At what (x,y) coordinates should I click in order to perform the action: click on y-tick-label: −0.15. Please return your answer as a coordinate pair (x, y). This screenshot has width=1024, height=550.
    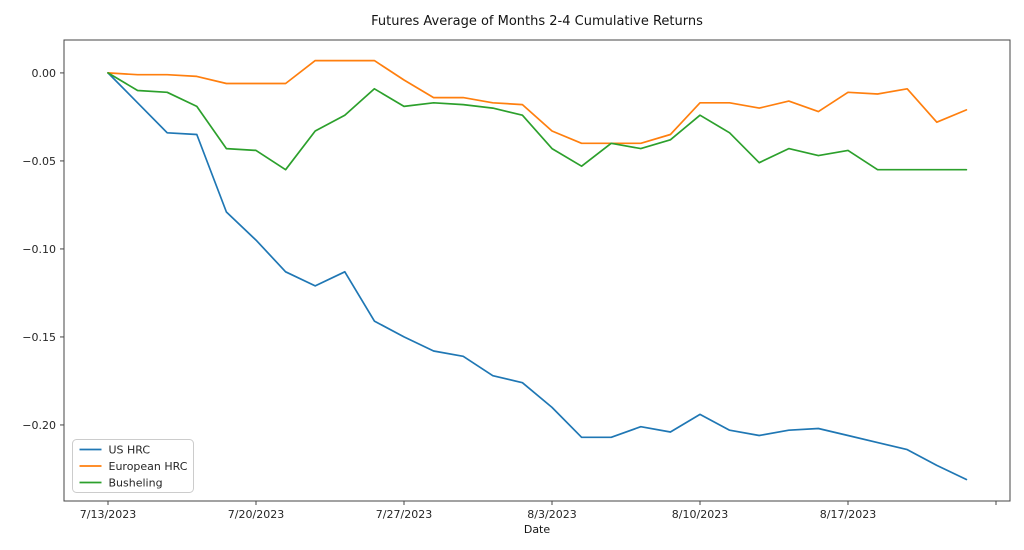
    Looking at the image, I should click on (39, 337).